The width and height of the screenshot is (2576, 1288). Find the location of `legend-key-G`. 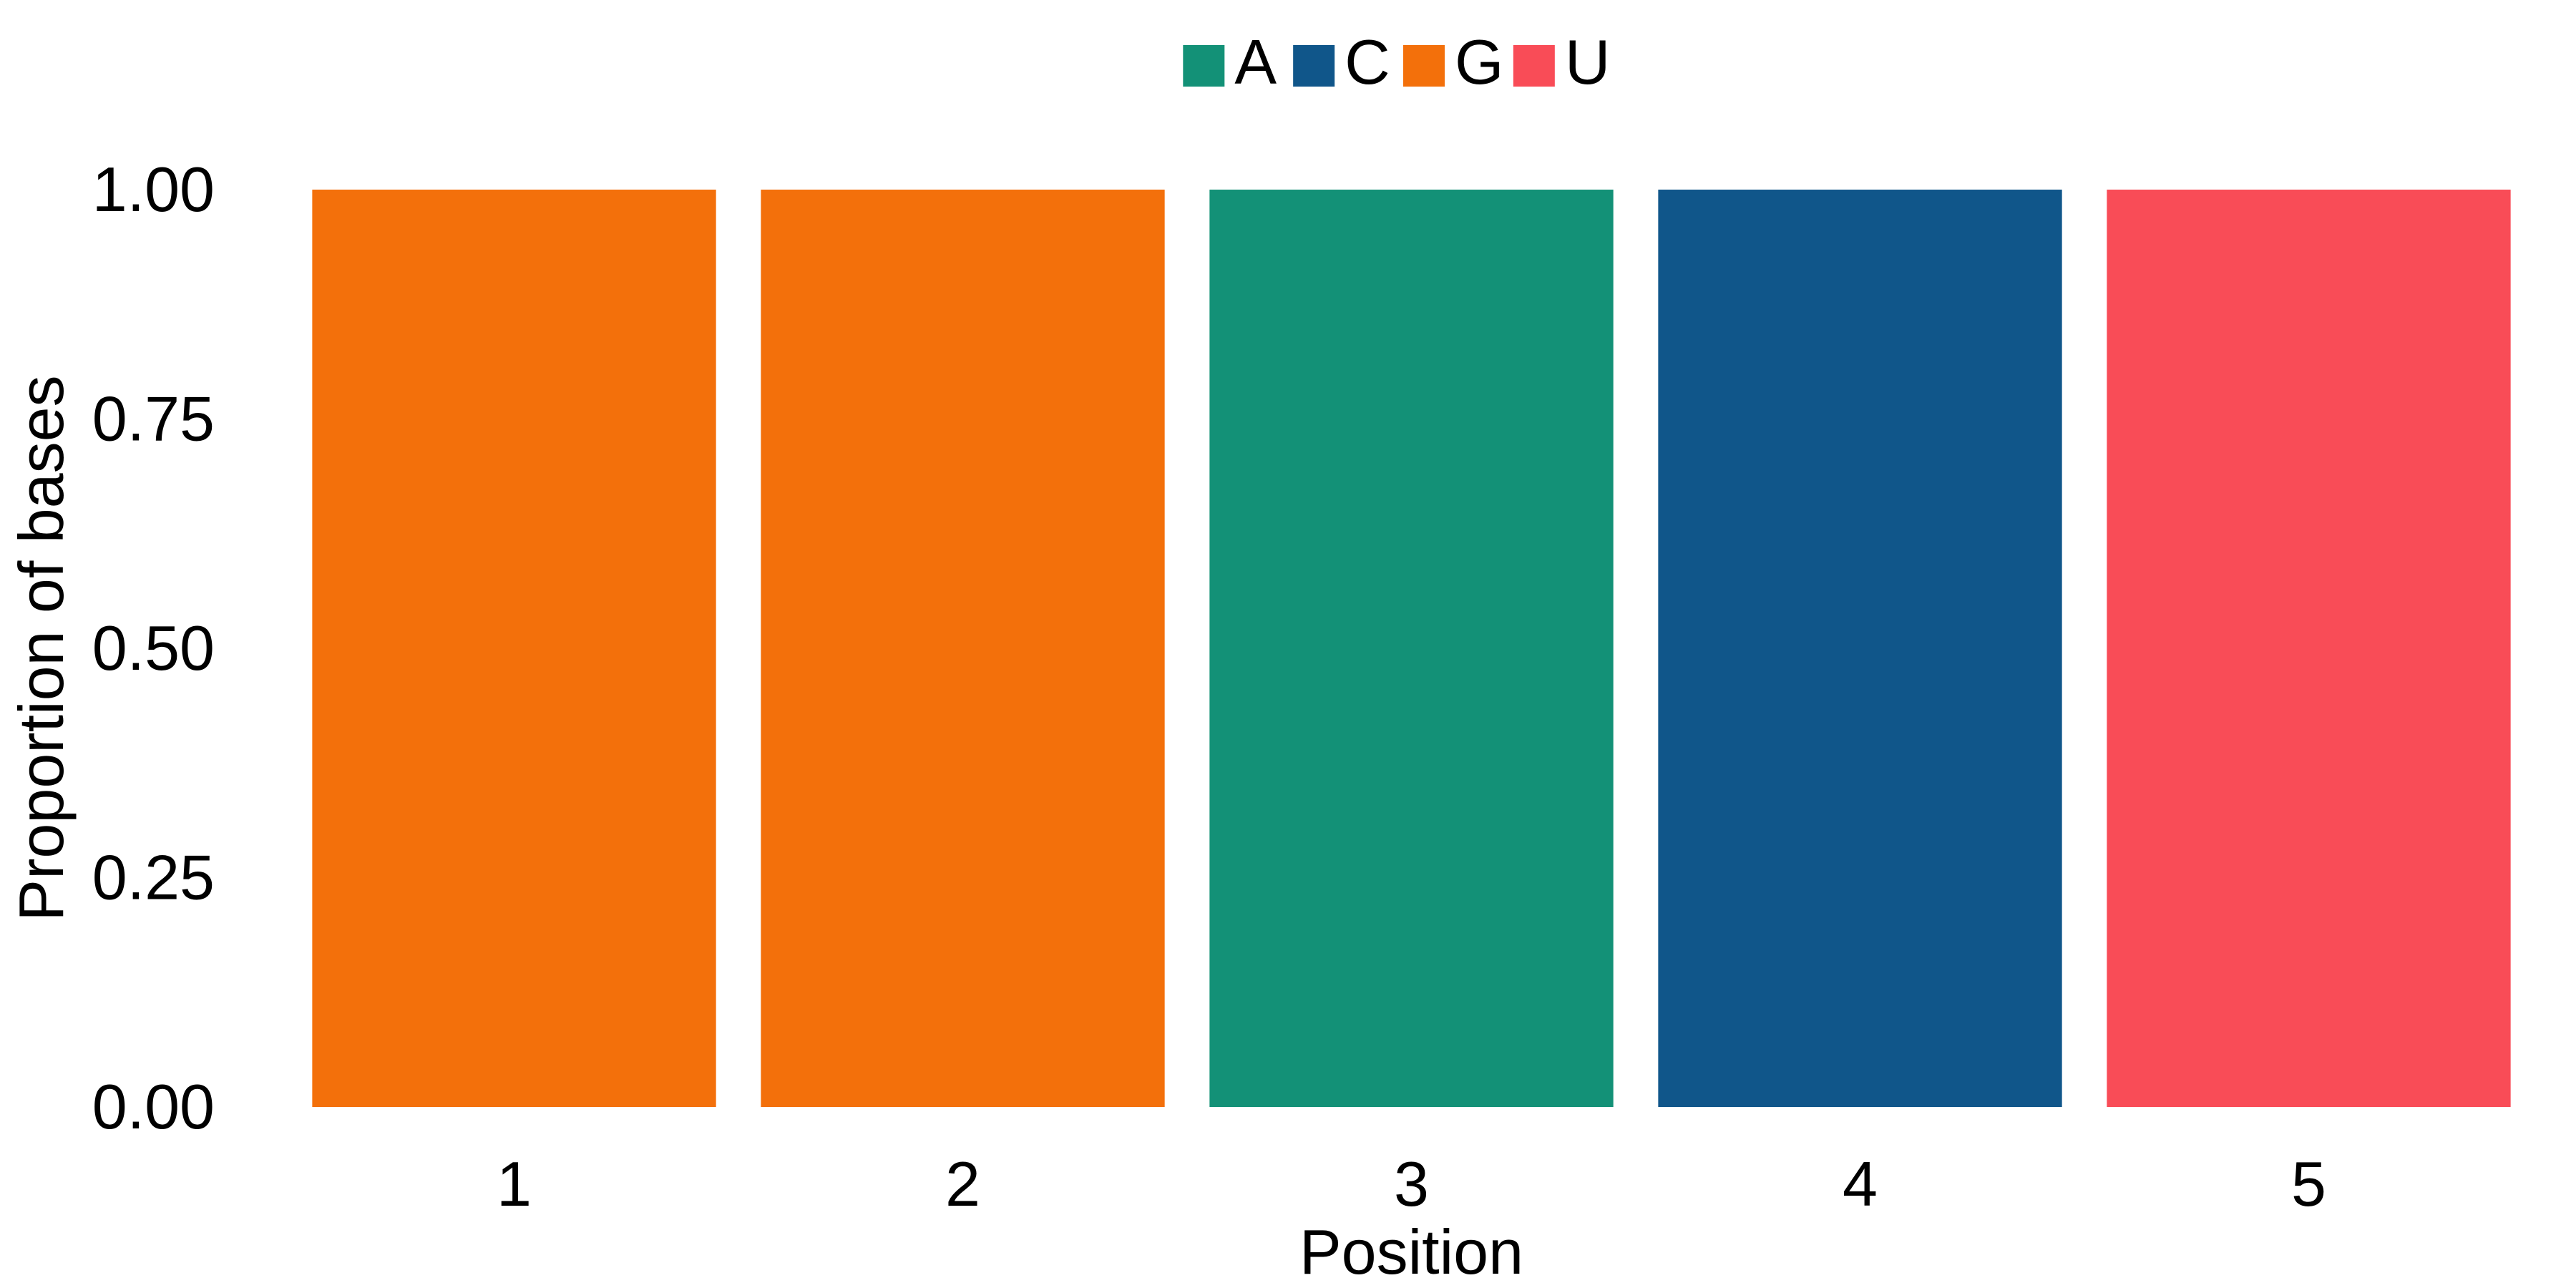

legend-key-G is located at coordinates (1424, 66).